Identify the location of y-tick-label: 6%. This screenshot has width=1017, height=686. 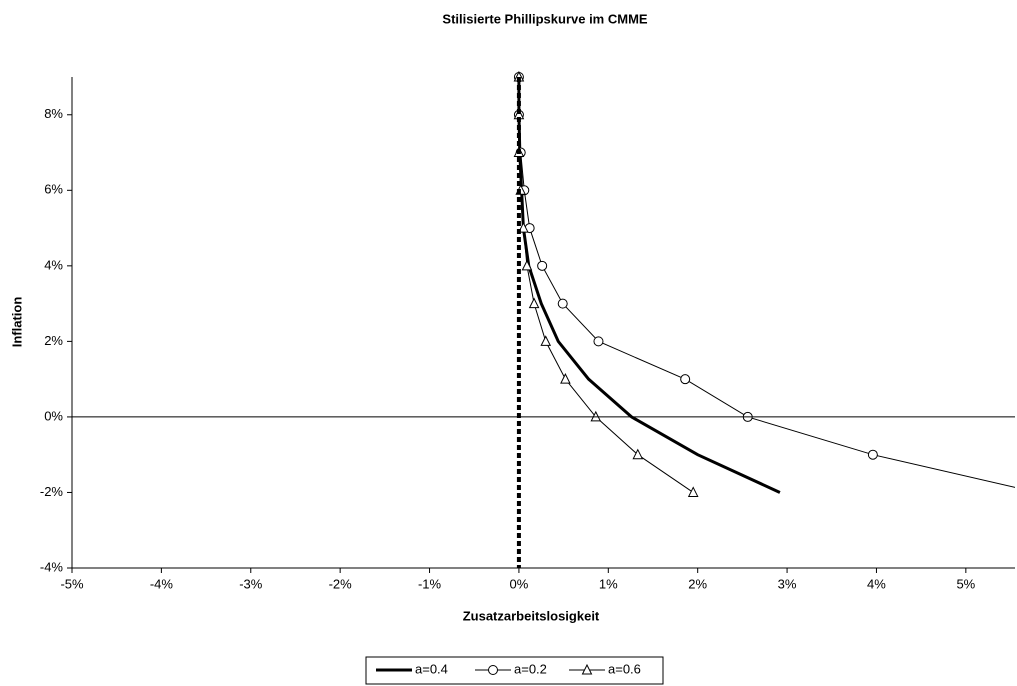
(53, 189).